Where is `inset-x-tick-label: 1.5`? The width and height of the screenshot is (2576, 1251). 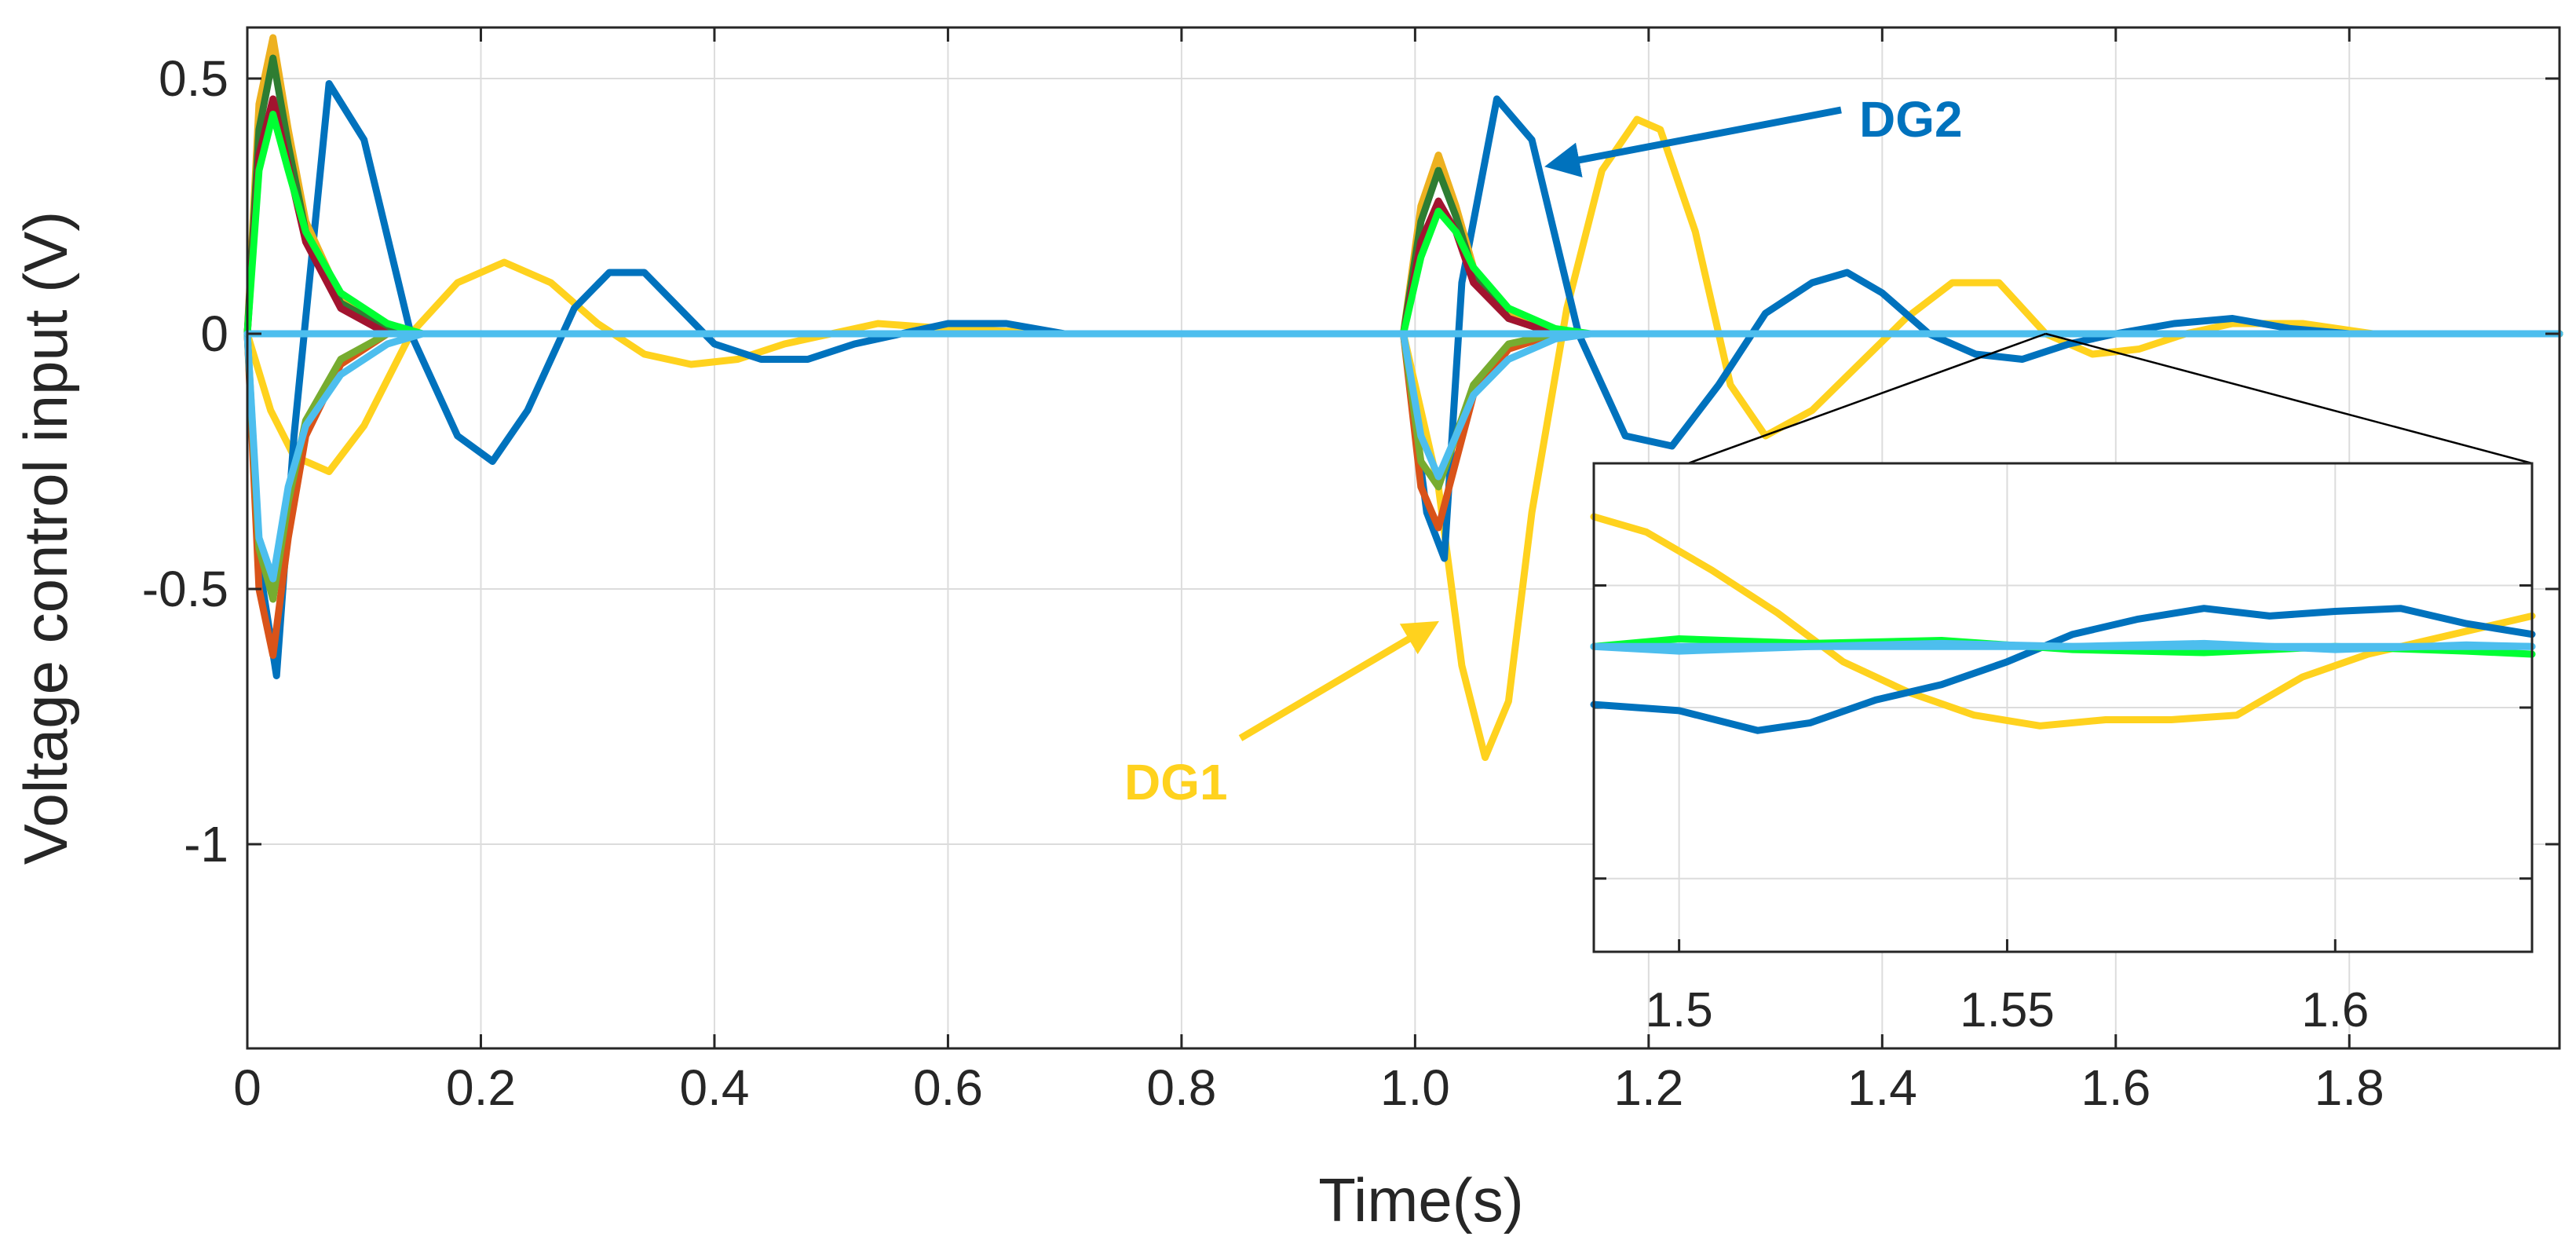 inset-x-tick-label: 1.5 is located at coordinates (1679, 1010).